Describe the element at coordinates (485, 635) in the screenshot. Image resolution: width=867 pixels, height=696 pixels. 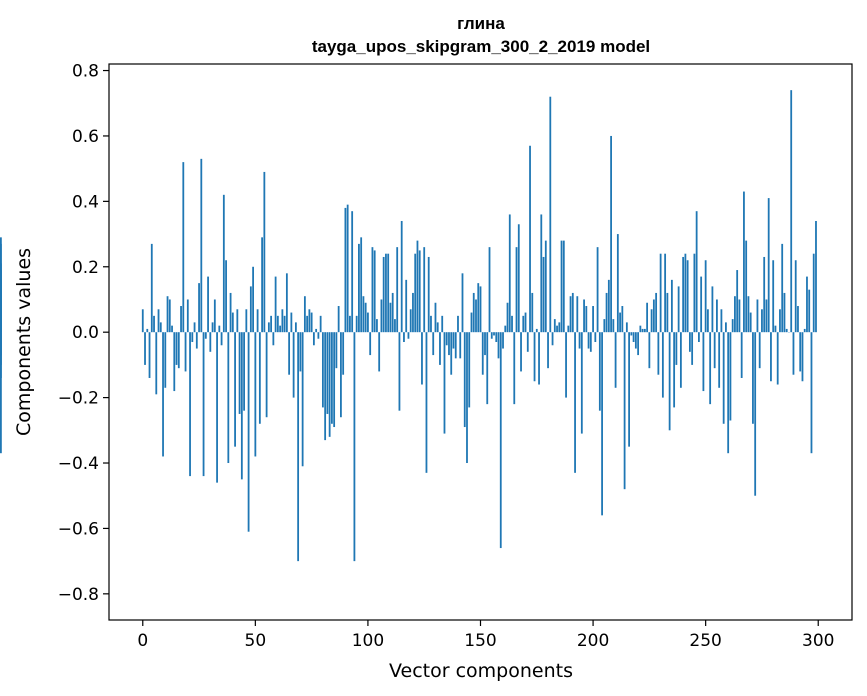
I see `x-axis-ticks: 0 50 100 150 200 250 300` at that location.